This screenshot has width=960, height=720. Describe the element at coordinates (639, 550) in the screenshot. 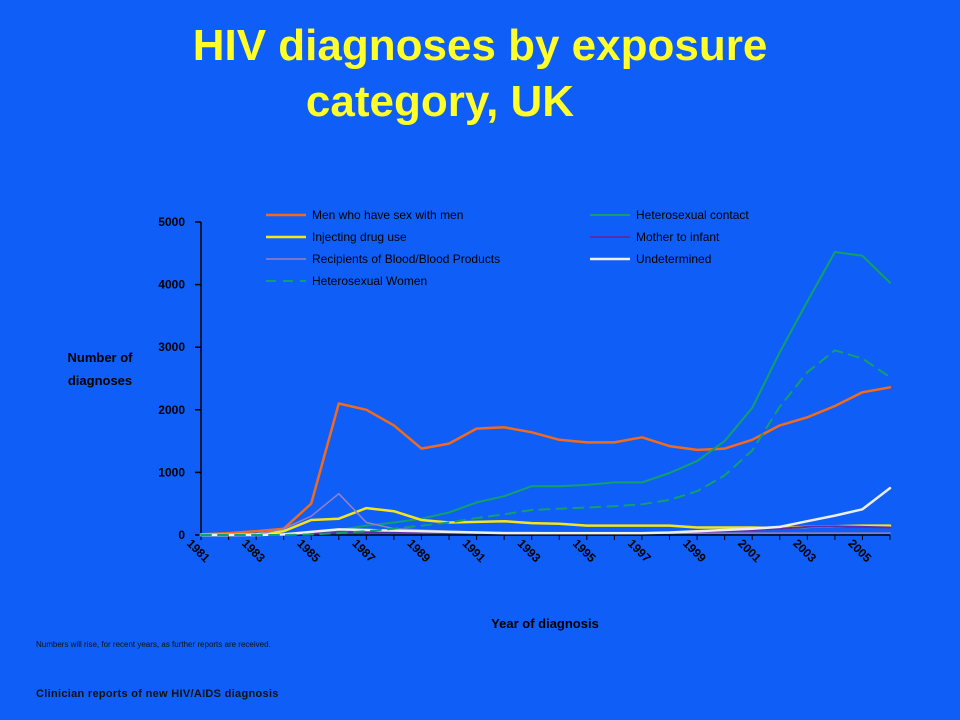

I see `x-tick-label: 1997` at that location.